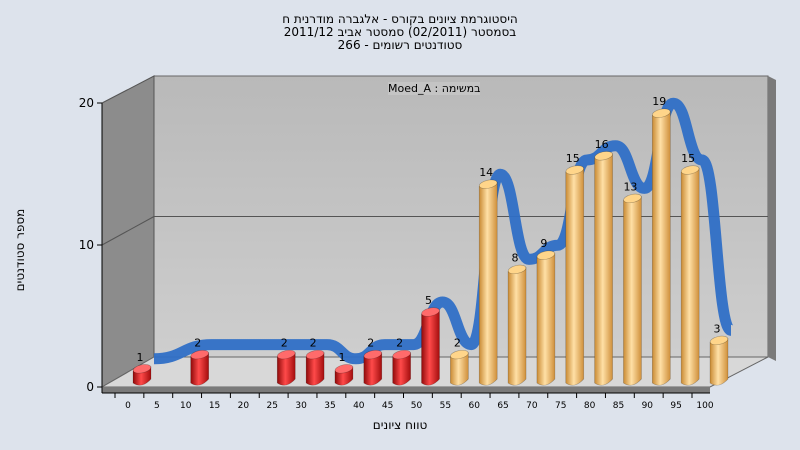 The width and height of the screenshot is (800, 450). What do you see at coordinates (445, 406) in the screenshot?
I see `x-tick-label: 55` at bounding box center [445, 406].